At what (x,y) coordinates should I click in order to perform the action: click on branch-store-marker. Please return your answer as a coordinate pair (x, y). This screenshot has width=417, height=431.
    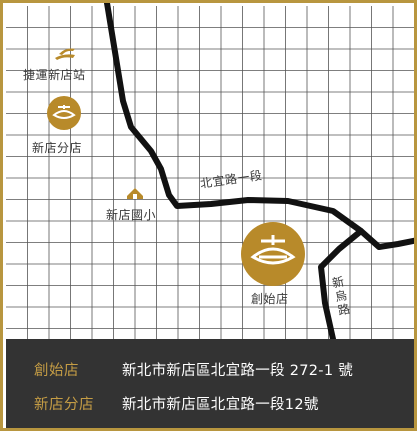
    Looking at the image, I should click on (64, 113).